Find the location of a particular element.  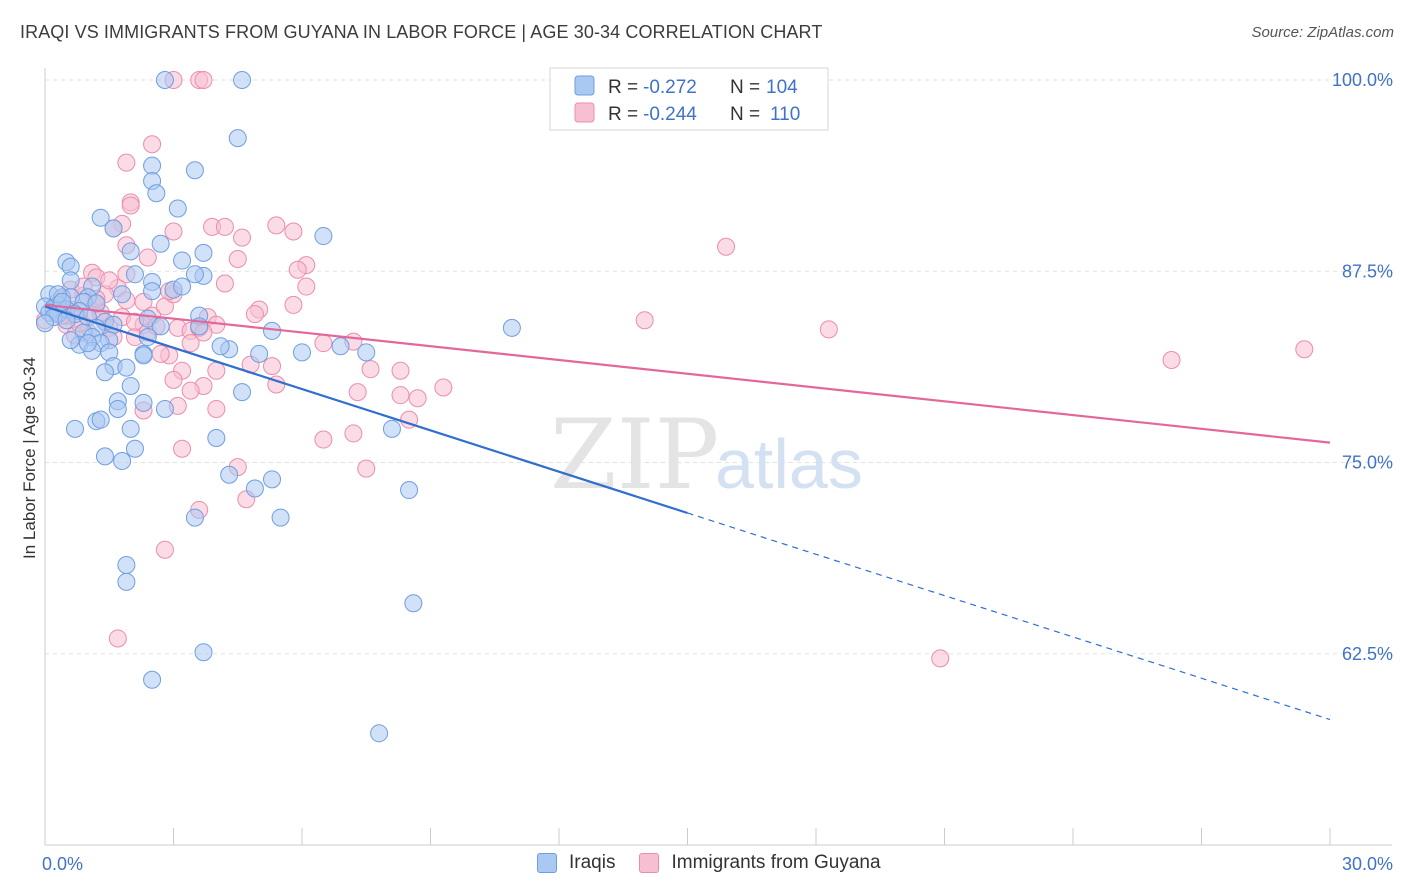

y-tick-label: 62.5% is located at coordinates (1367, 654).